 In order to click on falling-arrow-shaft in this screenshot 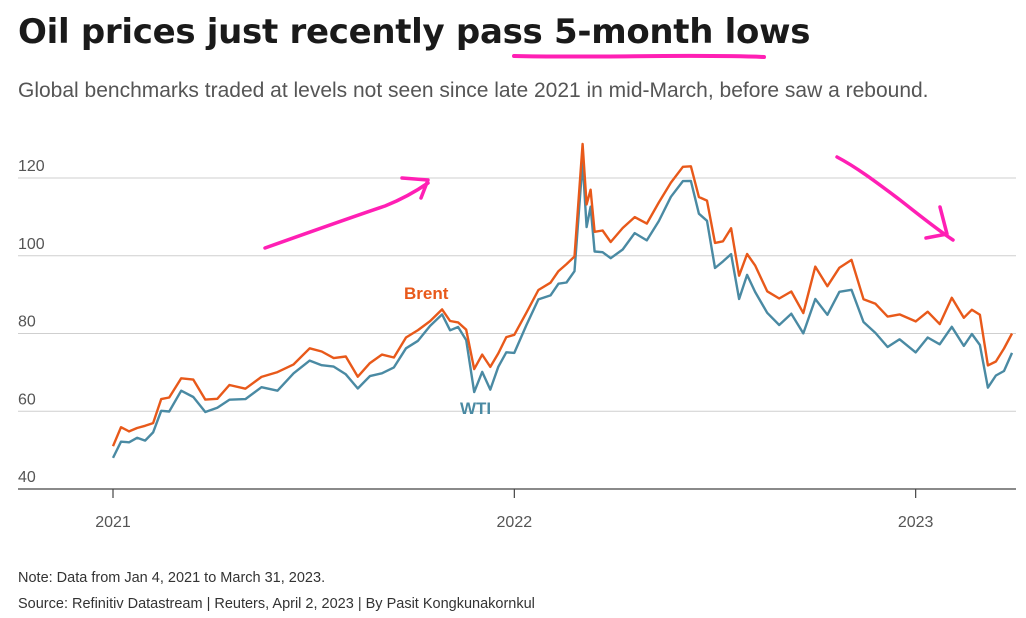, I will do `click(895, 198)`.